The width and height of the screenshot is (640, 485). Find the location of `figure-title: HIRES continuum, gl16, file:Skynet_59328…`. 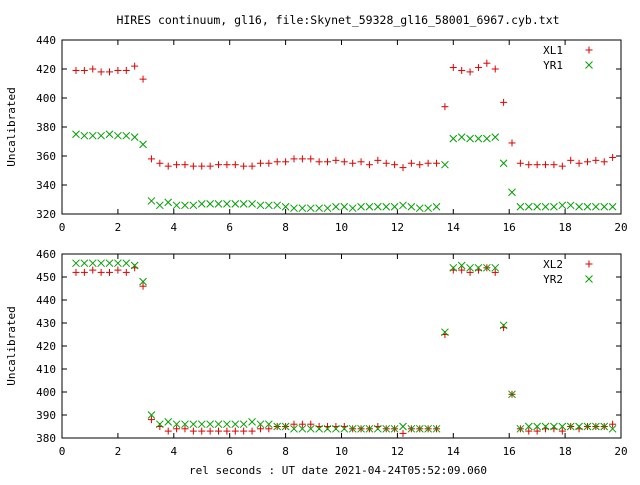

figure-title: HIRES continuum, gl16, file:Skynet_59328… is located at coordinates (337, 20).